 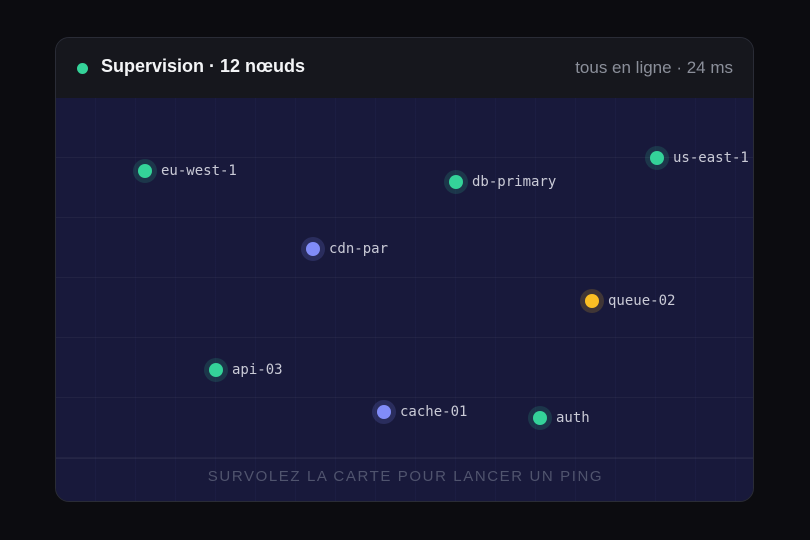 I want to click on node-us-east-1: us-east-1, so click(x=699, y=158).